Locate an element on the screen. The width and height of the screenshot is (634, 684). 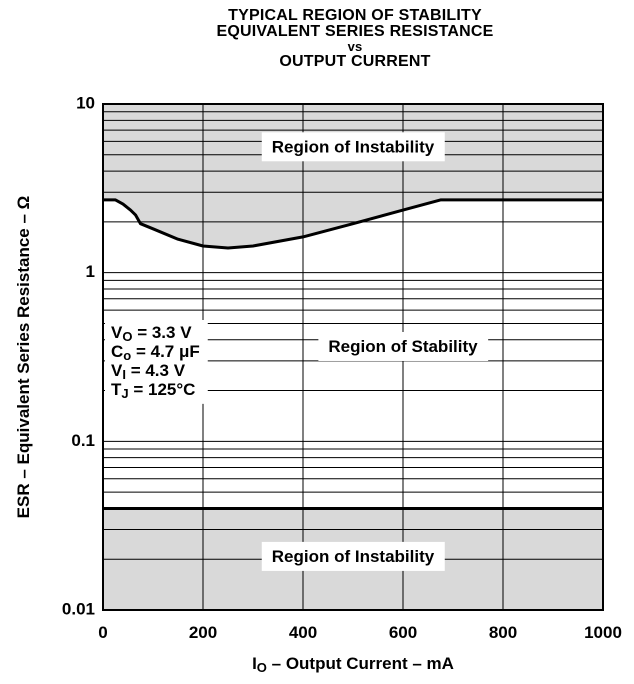
x-tick-label: 0 is located at coordinates (102, 632).